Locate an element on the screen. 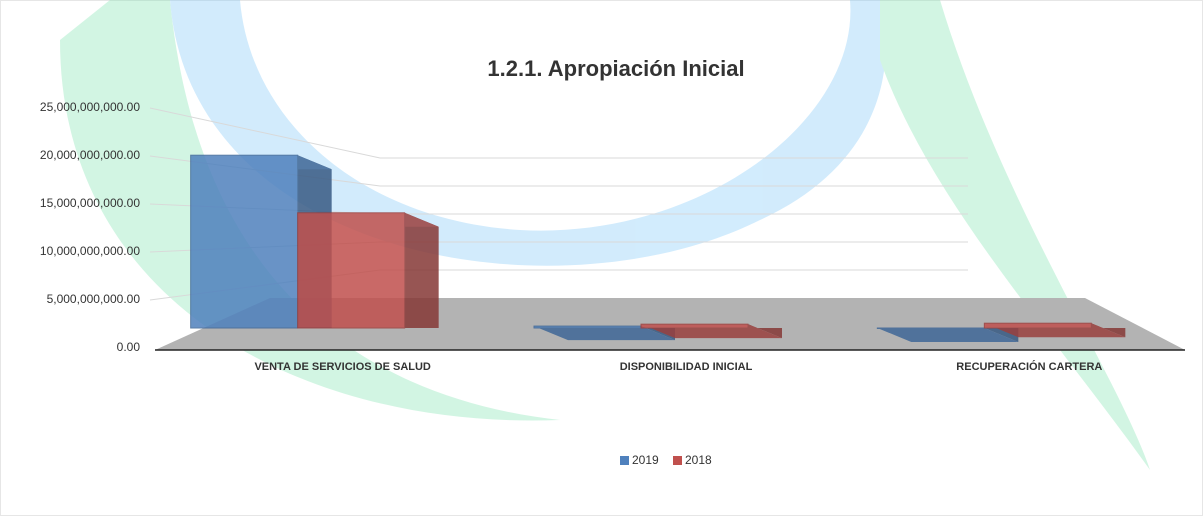 Image resolution: width=1203 pixels, height=516 pixels. y-tick-label: 5,000,000,000.00 is located at coordinates (94, 299).